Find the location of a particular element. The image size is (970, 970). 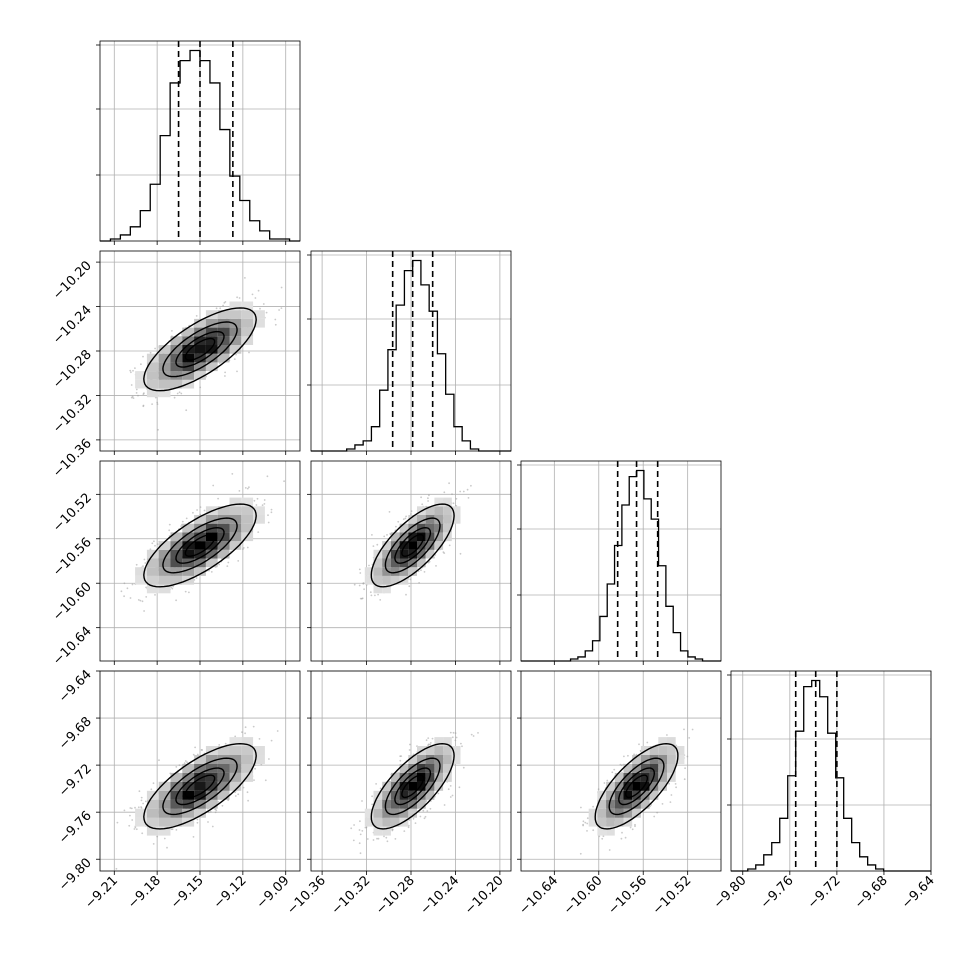

contour-lines is located at coordinates (412, 545).